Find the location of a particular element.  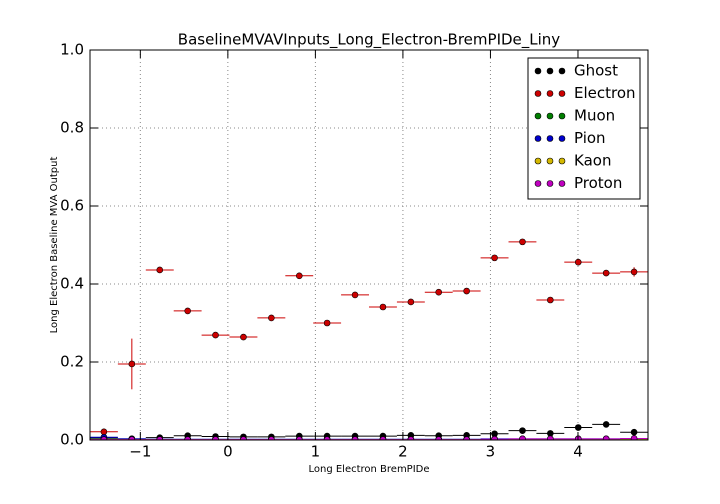

legend-box is located at coordinates (584, 128).